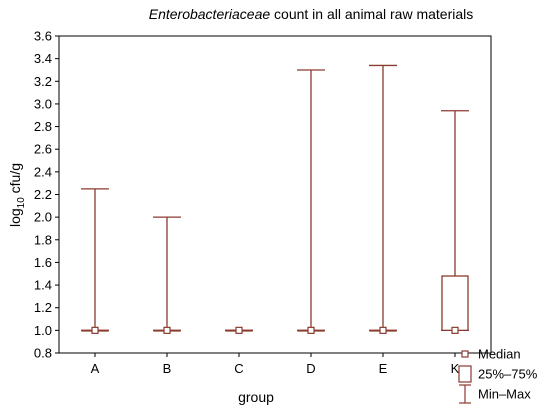 The height and width of the screenshot is (411, 550). What do you see at coordinates (43, 126) in the screenshot?
I see `y-tick-label-10: 2.8` at bounding box center [43, 126].